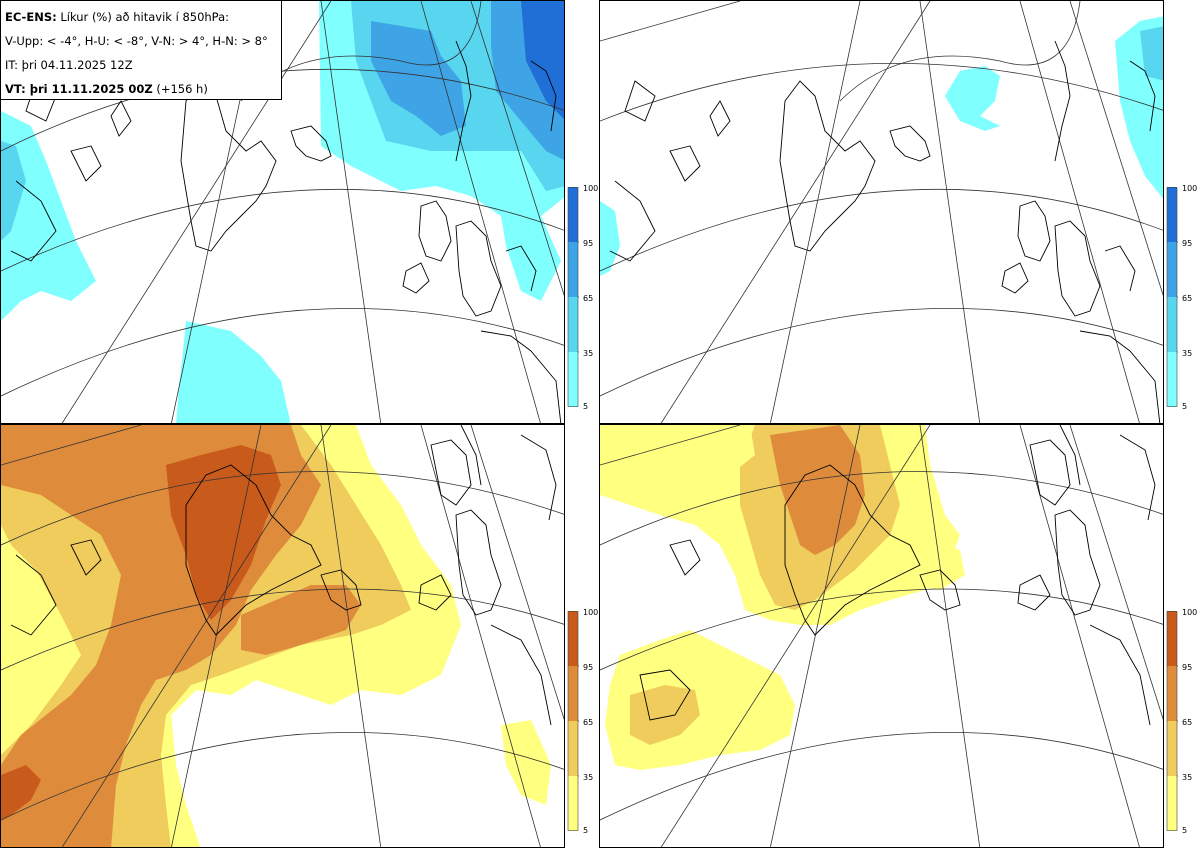 The image size is (1200, 848). I want to click on product-name: EC-ENS:, so click(31, 17).